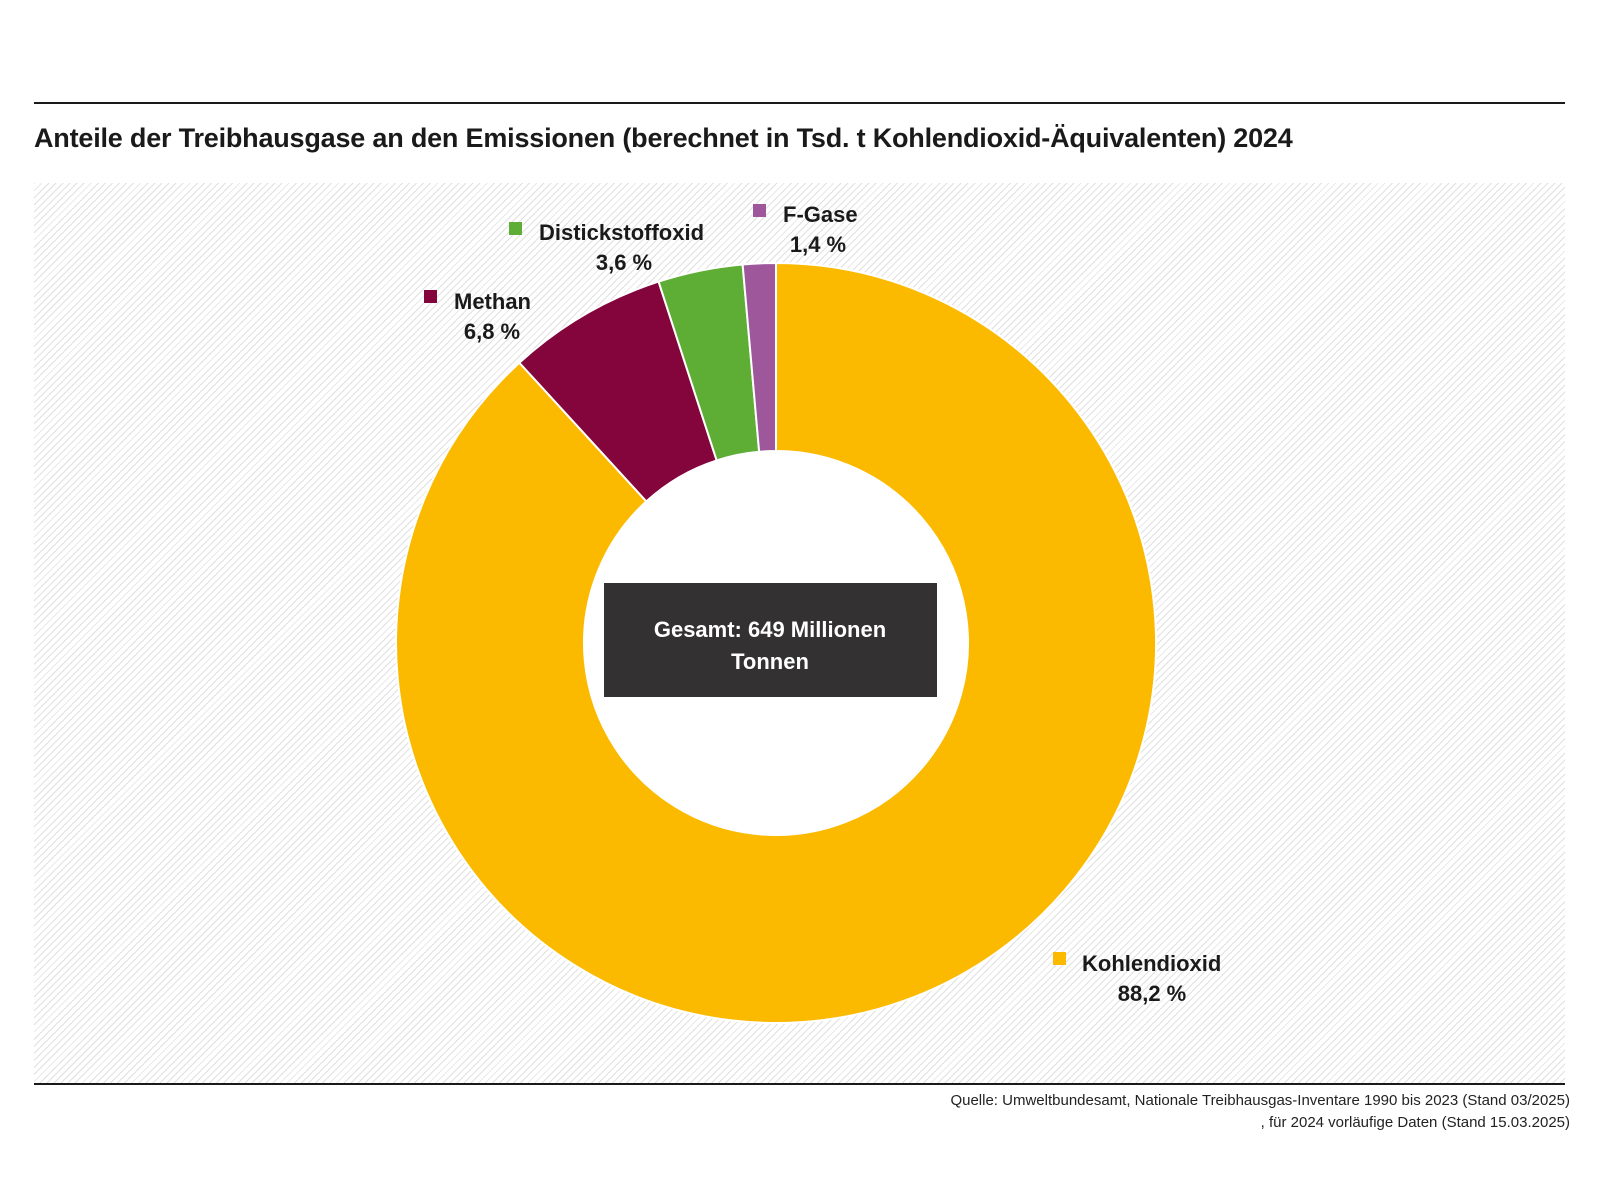 The height and width of the screenshot is (1200, 1600). I want to click on legend-swatch-distickstoffoxid, so click(515, 228).